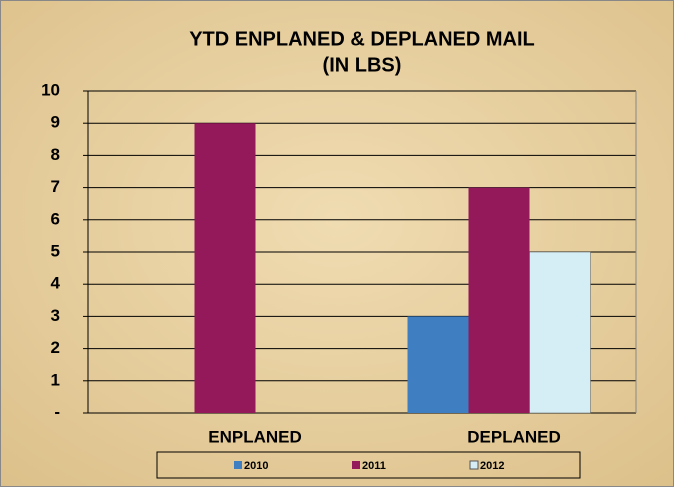 The width and height of the screenshot is (674, 487). I want to click on chart-title: YTD ENPLANED & DEPLANED MAIL, so click(362, 39).